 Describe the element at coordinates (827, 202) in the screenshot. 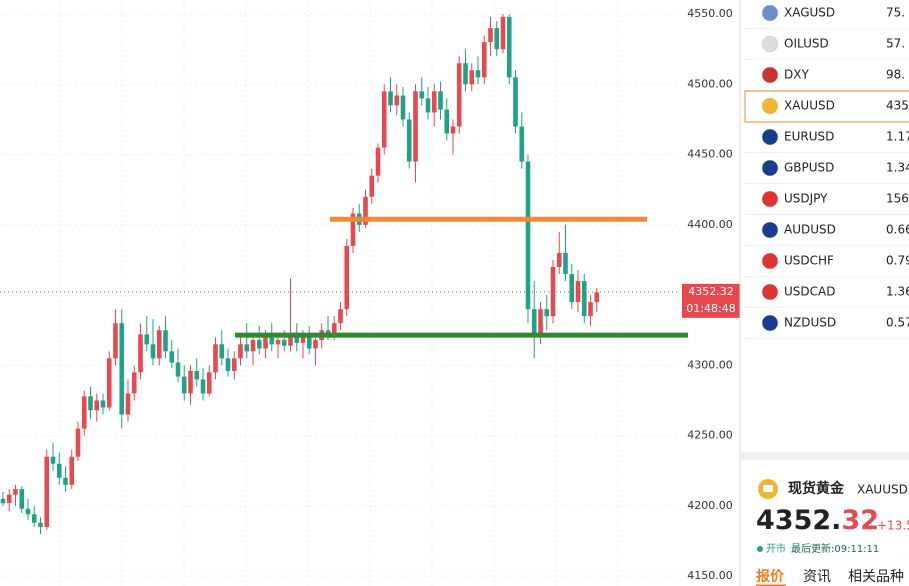

I see `watch-row: USDJPY 156.` at that location.